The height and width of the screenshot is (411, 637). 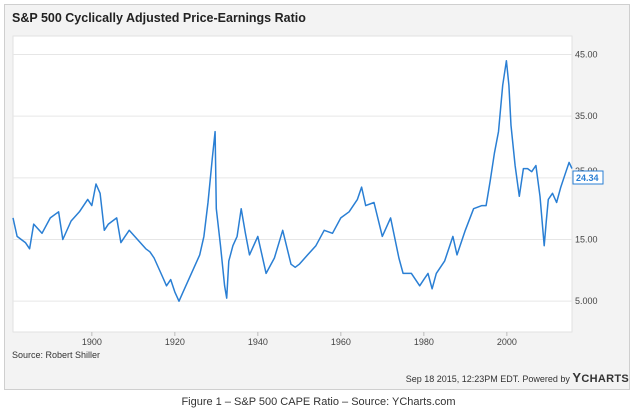 I want to click on x-tick-label: 1980, so click(x=424, y=342).